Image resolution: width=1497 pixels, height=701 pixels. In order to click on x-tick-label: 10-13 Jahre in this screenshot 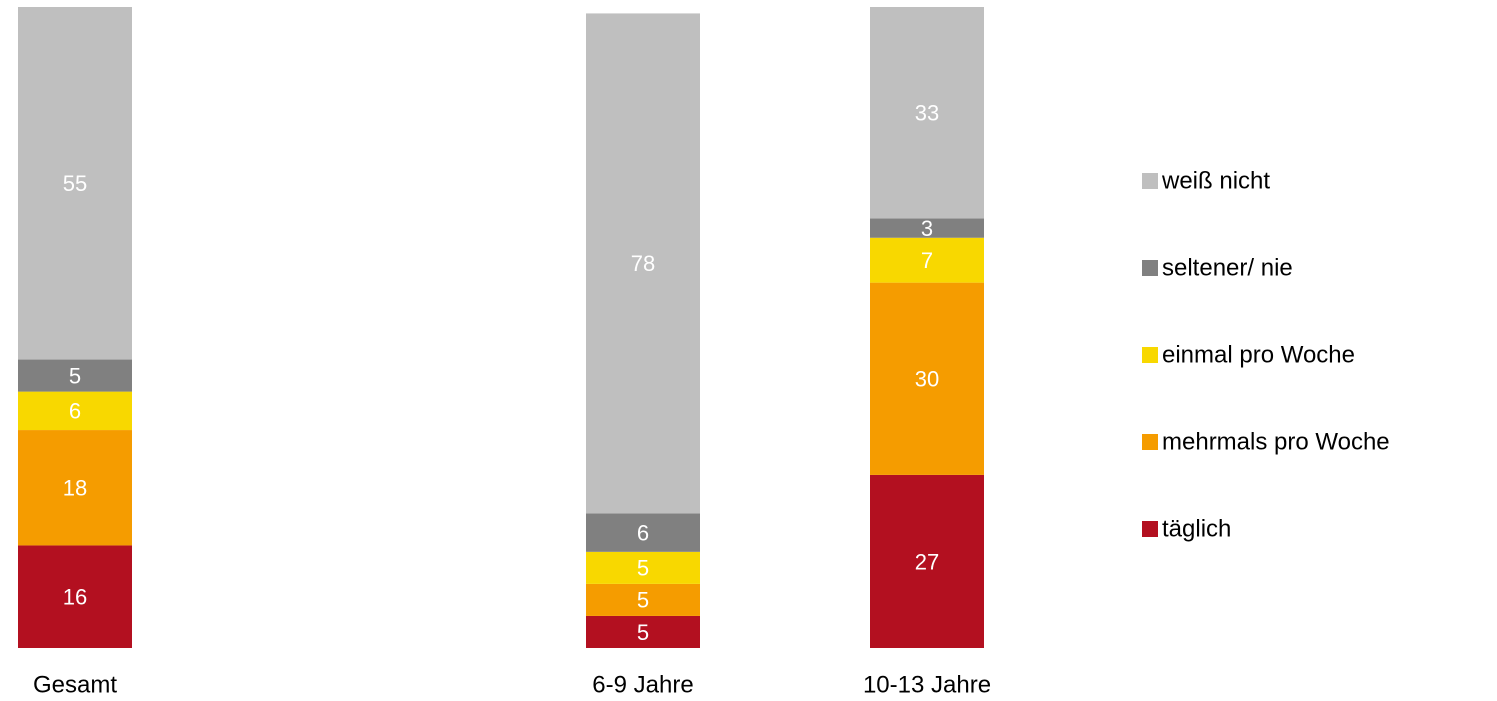, I will do `click(927, 684)`.